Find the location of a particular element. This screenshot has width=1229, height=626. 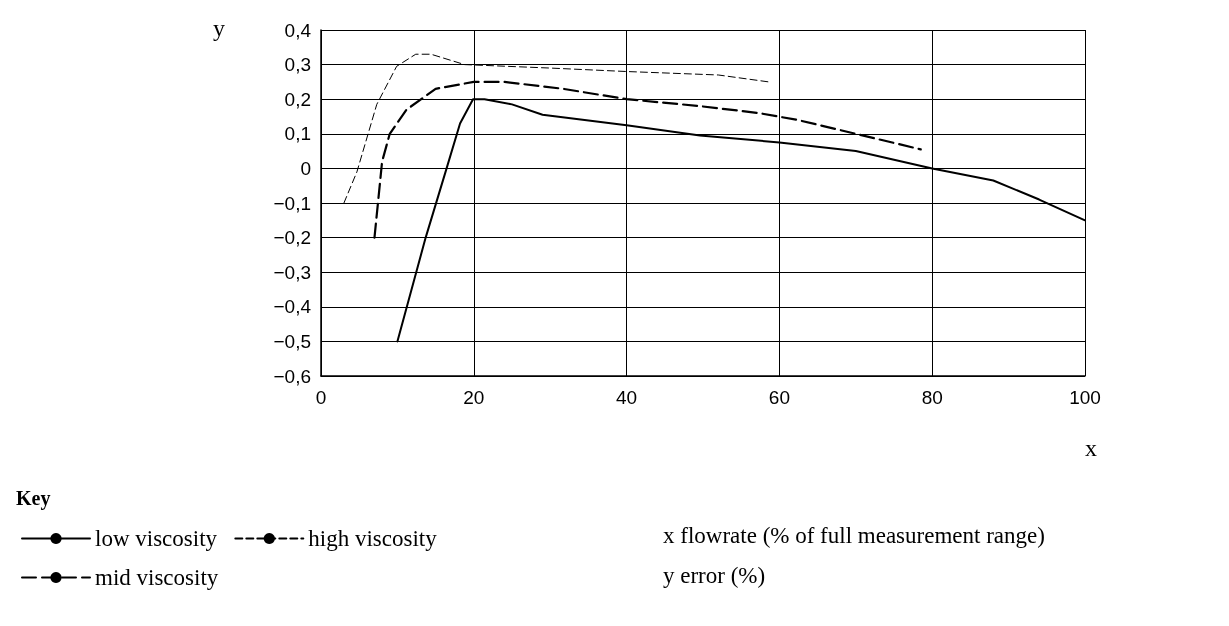

y-tick-label: −0,1 is located at coordinates (292, 203).